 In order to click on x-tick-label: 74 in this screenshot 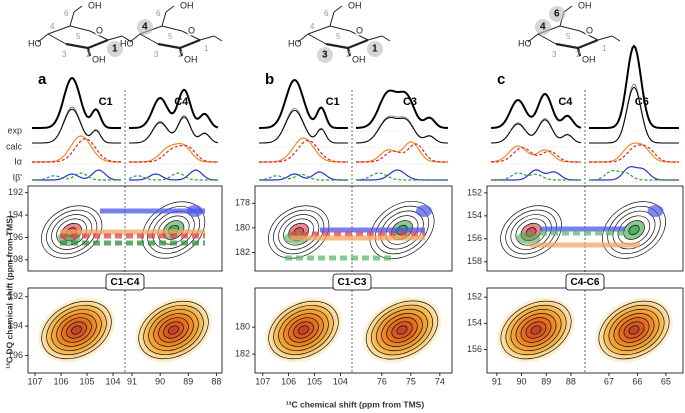, I will do `click(440, 381)`.